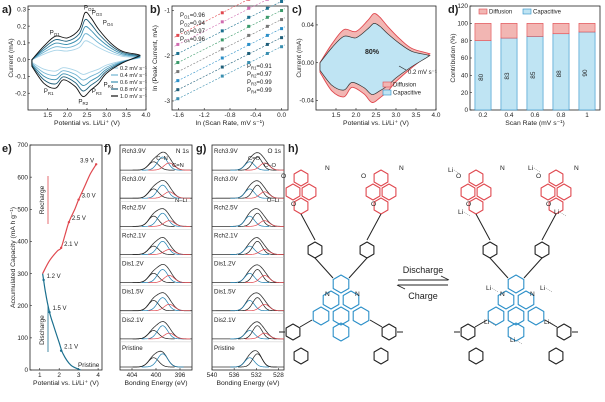  What do you see at coordinates (69, 218) in the screenshot?
I see `recharge-curve` at bounding box center [69, 218].